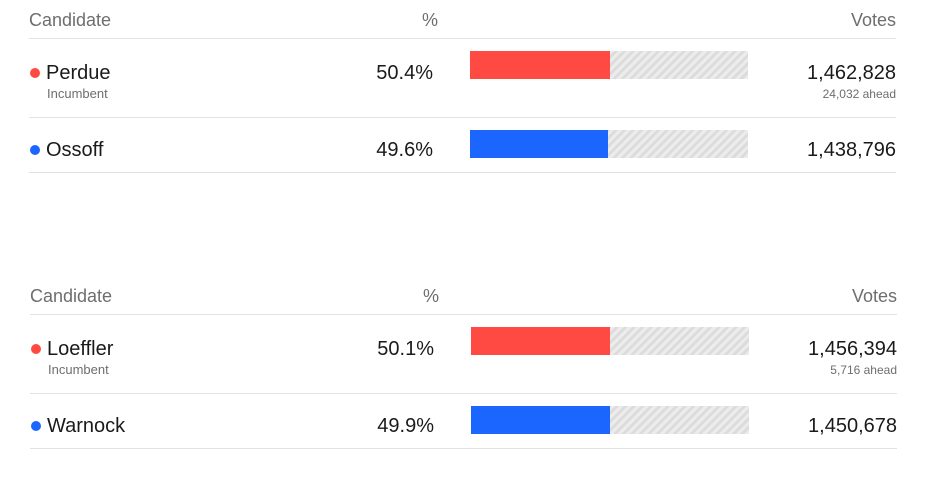  I want to click on candidate-name: Warnock, so click(86, 426).